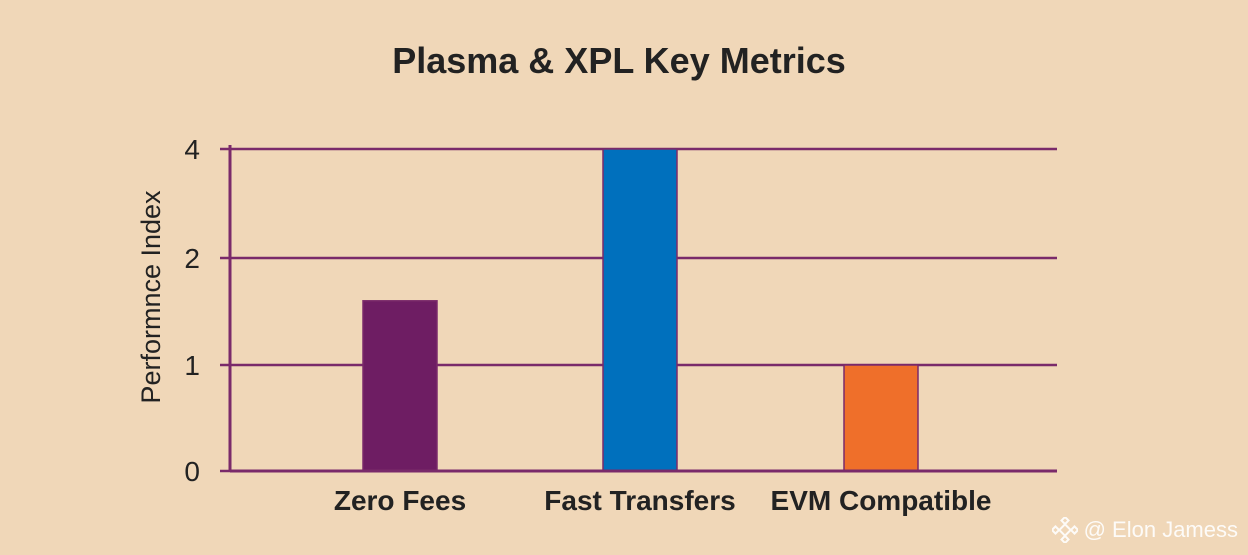  I want to click on y-tick-label: 1, so click(192, 365).